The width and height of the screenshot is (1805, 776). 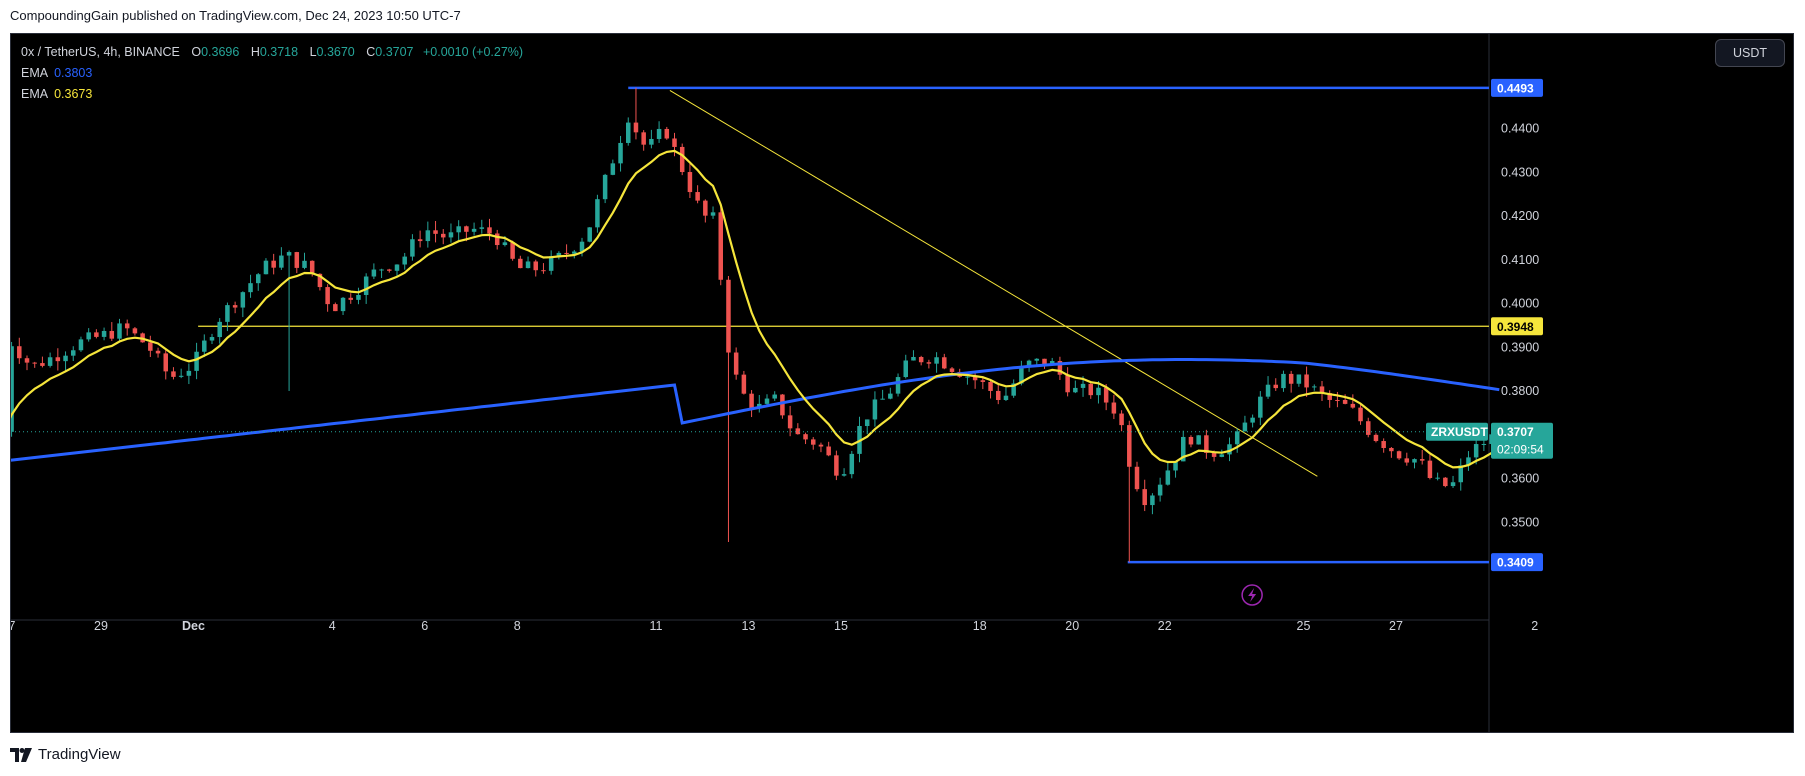 I want to click on last-price-tag, so click(x=1522, y=440).